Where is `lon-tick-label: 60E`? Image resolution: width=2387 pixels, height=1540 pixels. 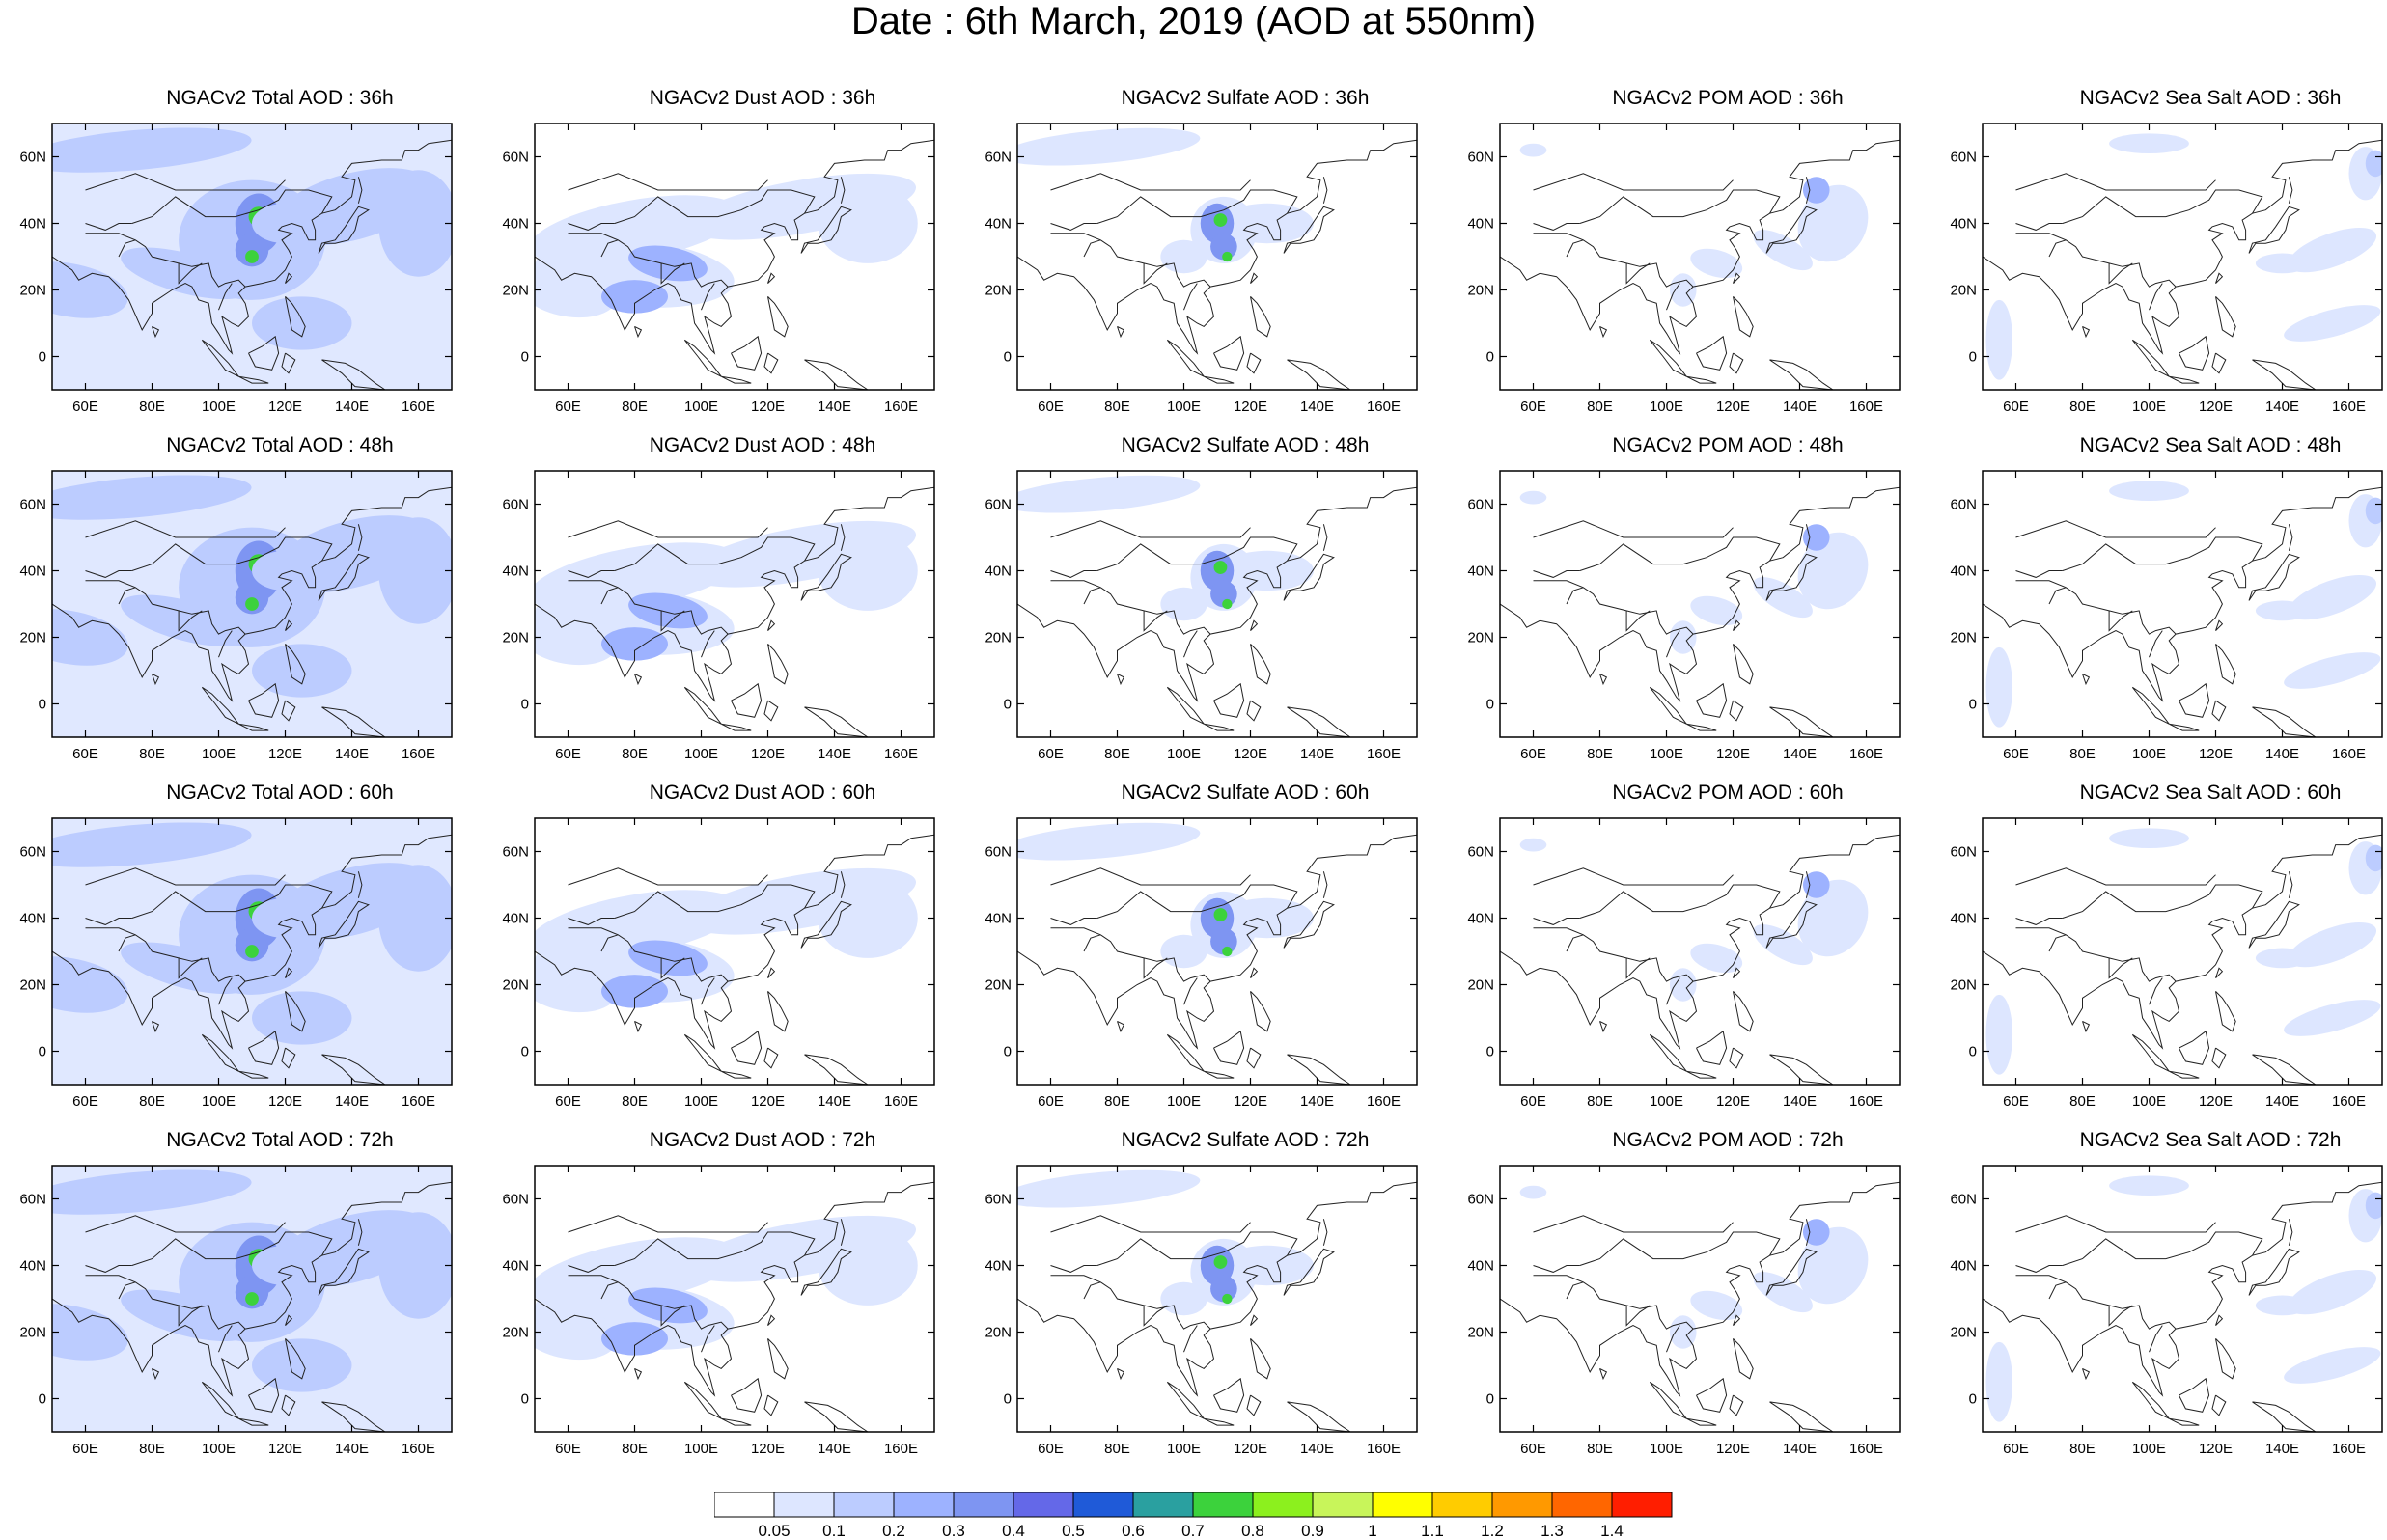 lon-tick-label: 60E is located at coordinates (568, 1449).